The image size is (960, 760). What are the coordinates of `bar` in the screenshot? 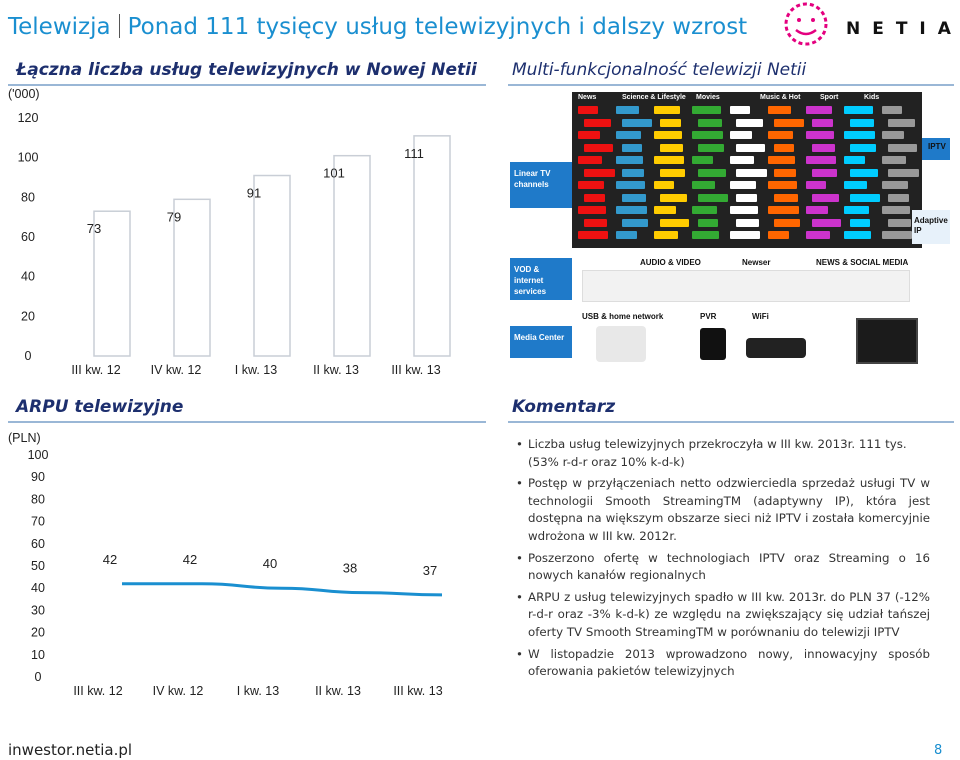 It's located at (112, 283).